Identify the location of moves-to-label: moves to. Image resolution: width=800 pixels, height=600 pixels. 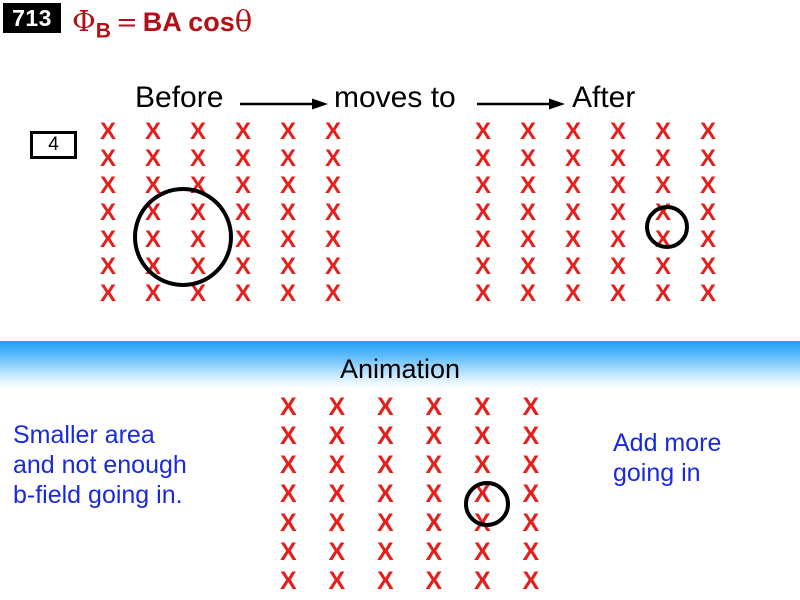
(395, 97).